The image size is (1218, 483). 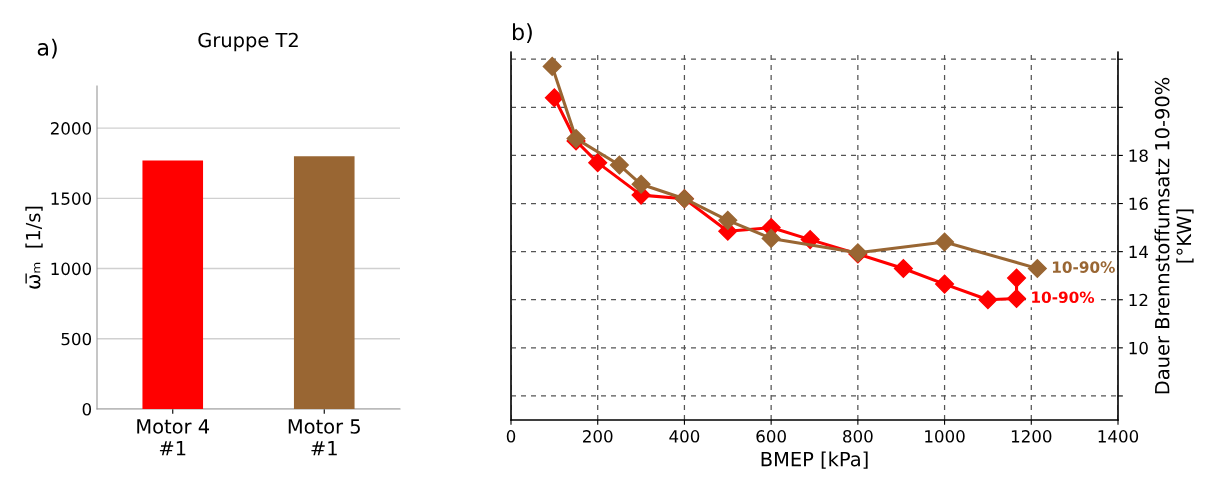 What do you see at coordinates (71, 198) in the screenshot?
I see `y-tick-label: 1500` at bounding box center [71, 198].